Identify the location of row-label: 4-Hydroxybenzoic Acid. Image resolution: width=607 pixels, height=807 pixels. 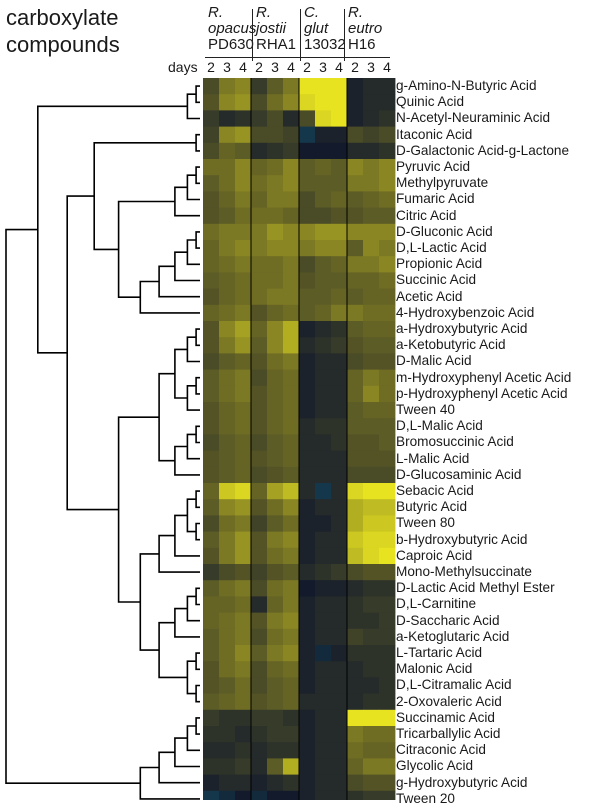
(465, 312).